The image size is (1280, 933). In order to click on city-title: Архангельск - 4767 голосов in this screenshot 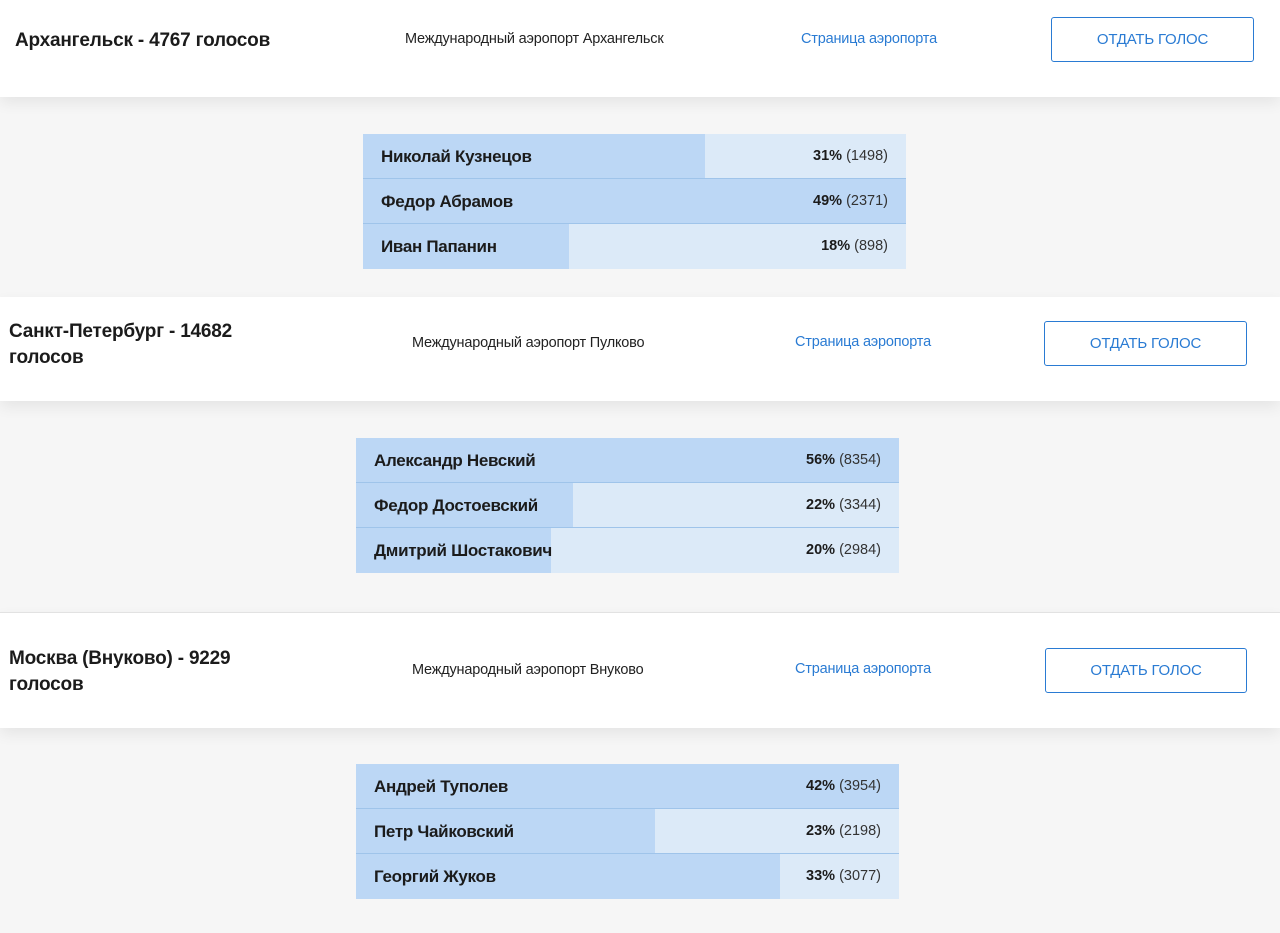, I will do `click(143, 40)`.